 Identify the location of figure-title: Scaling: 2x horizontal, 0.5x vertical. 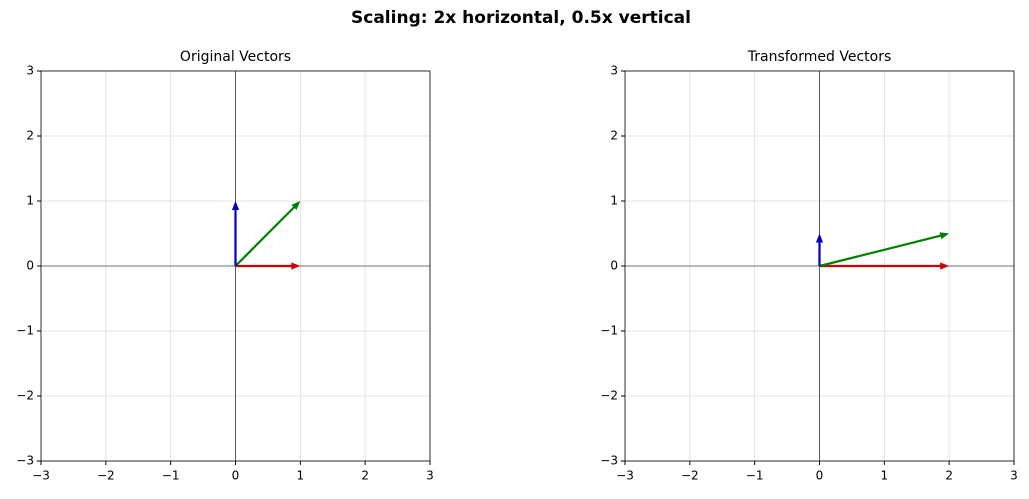
(521, 18).